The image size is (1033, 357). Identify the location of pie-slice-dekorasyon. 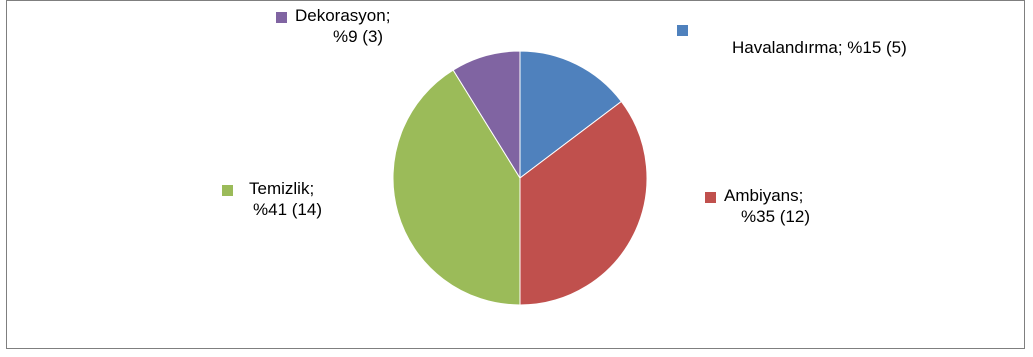
(486, 115).